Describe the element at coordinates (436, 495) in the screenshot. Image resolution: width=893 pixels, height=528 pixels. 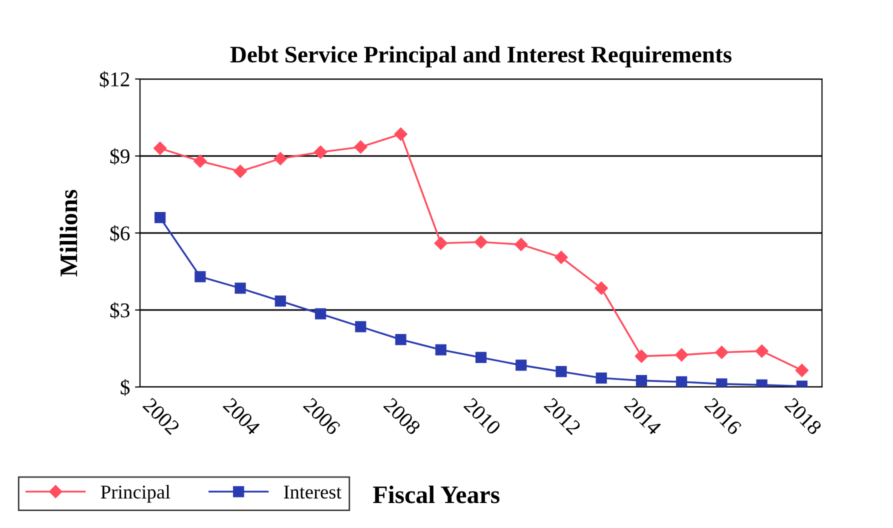
I see `x-axis-title: Fiscal Years` at that location.